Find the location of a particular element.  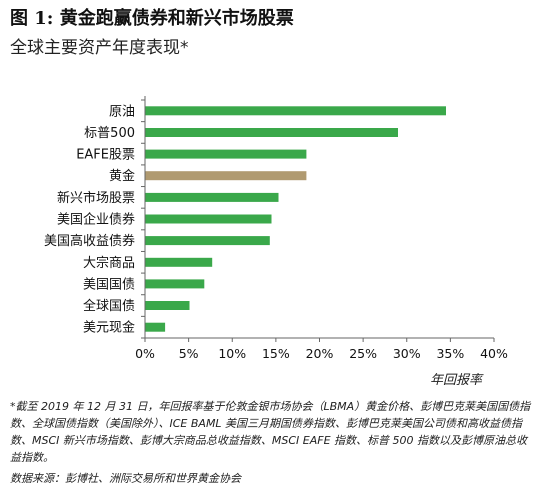

x-tick-label-0: 0% is located at coordinates (145, 353).